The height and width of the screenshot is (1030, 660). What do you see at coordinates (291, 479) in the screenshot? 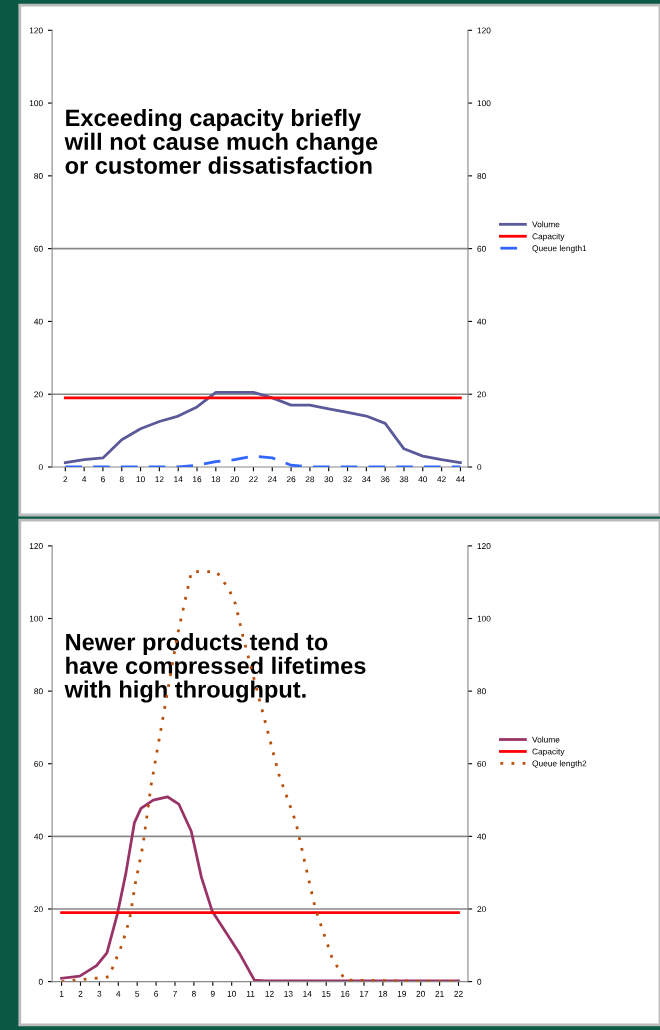
I see `x-tick-label: 26` at bounding box center [291, 479].